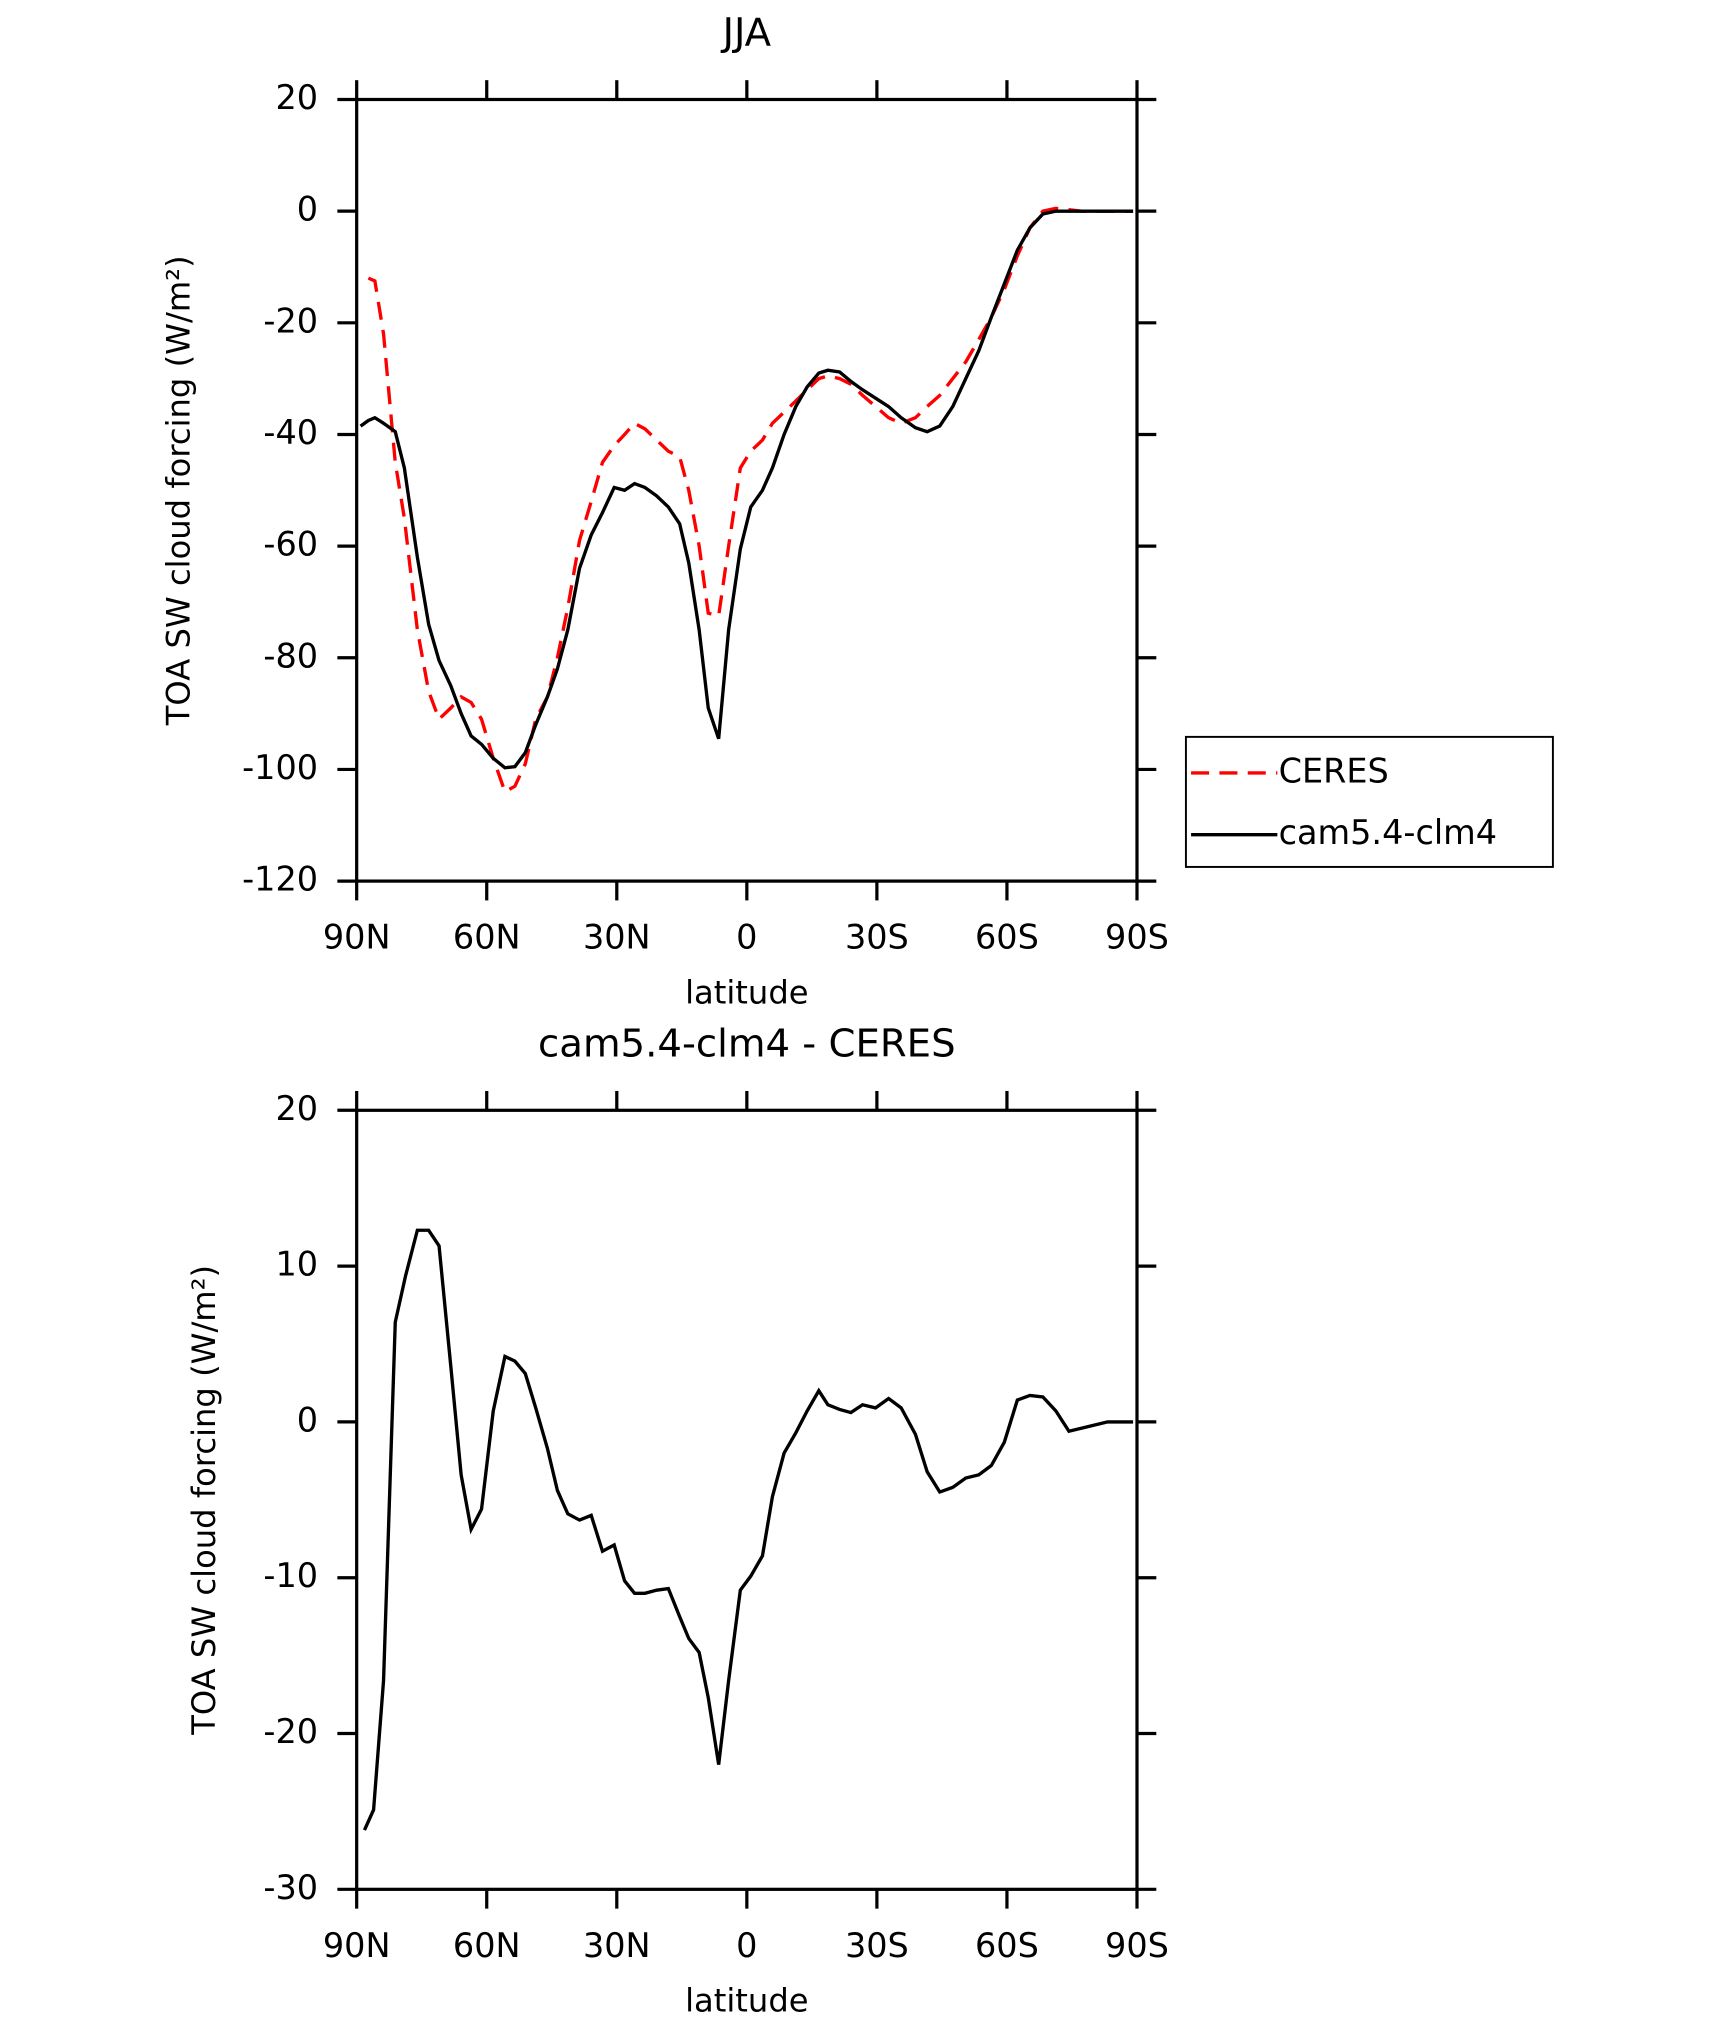 The height and width of the screenshot is (2021, 1710). What do you see at coordinates (290, 655) in the screenshot?
I see `y-tick-label: -80` at bounding box center [290, 655].